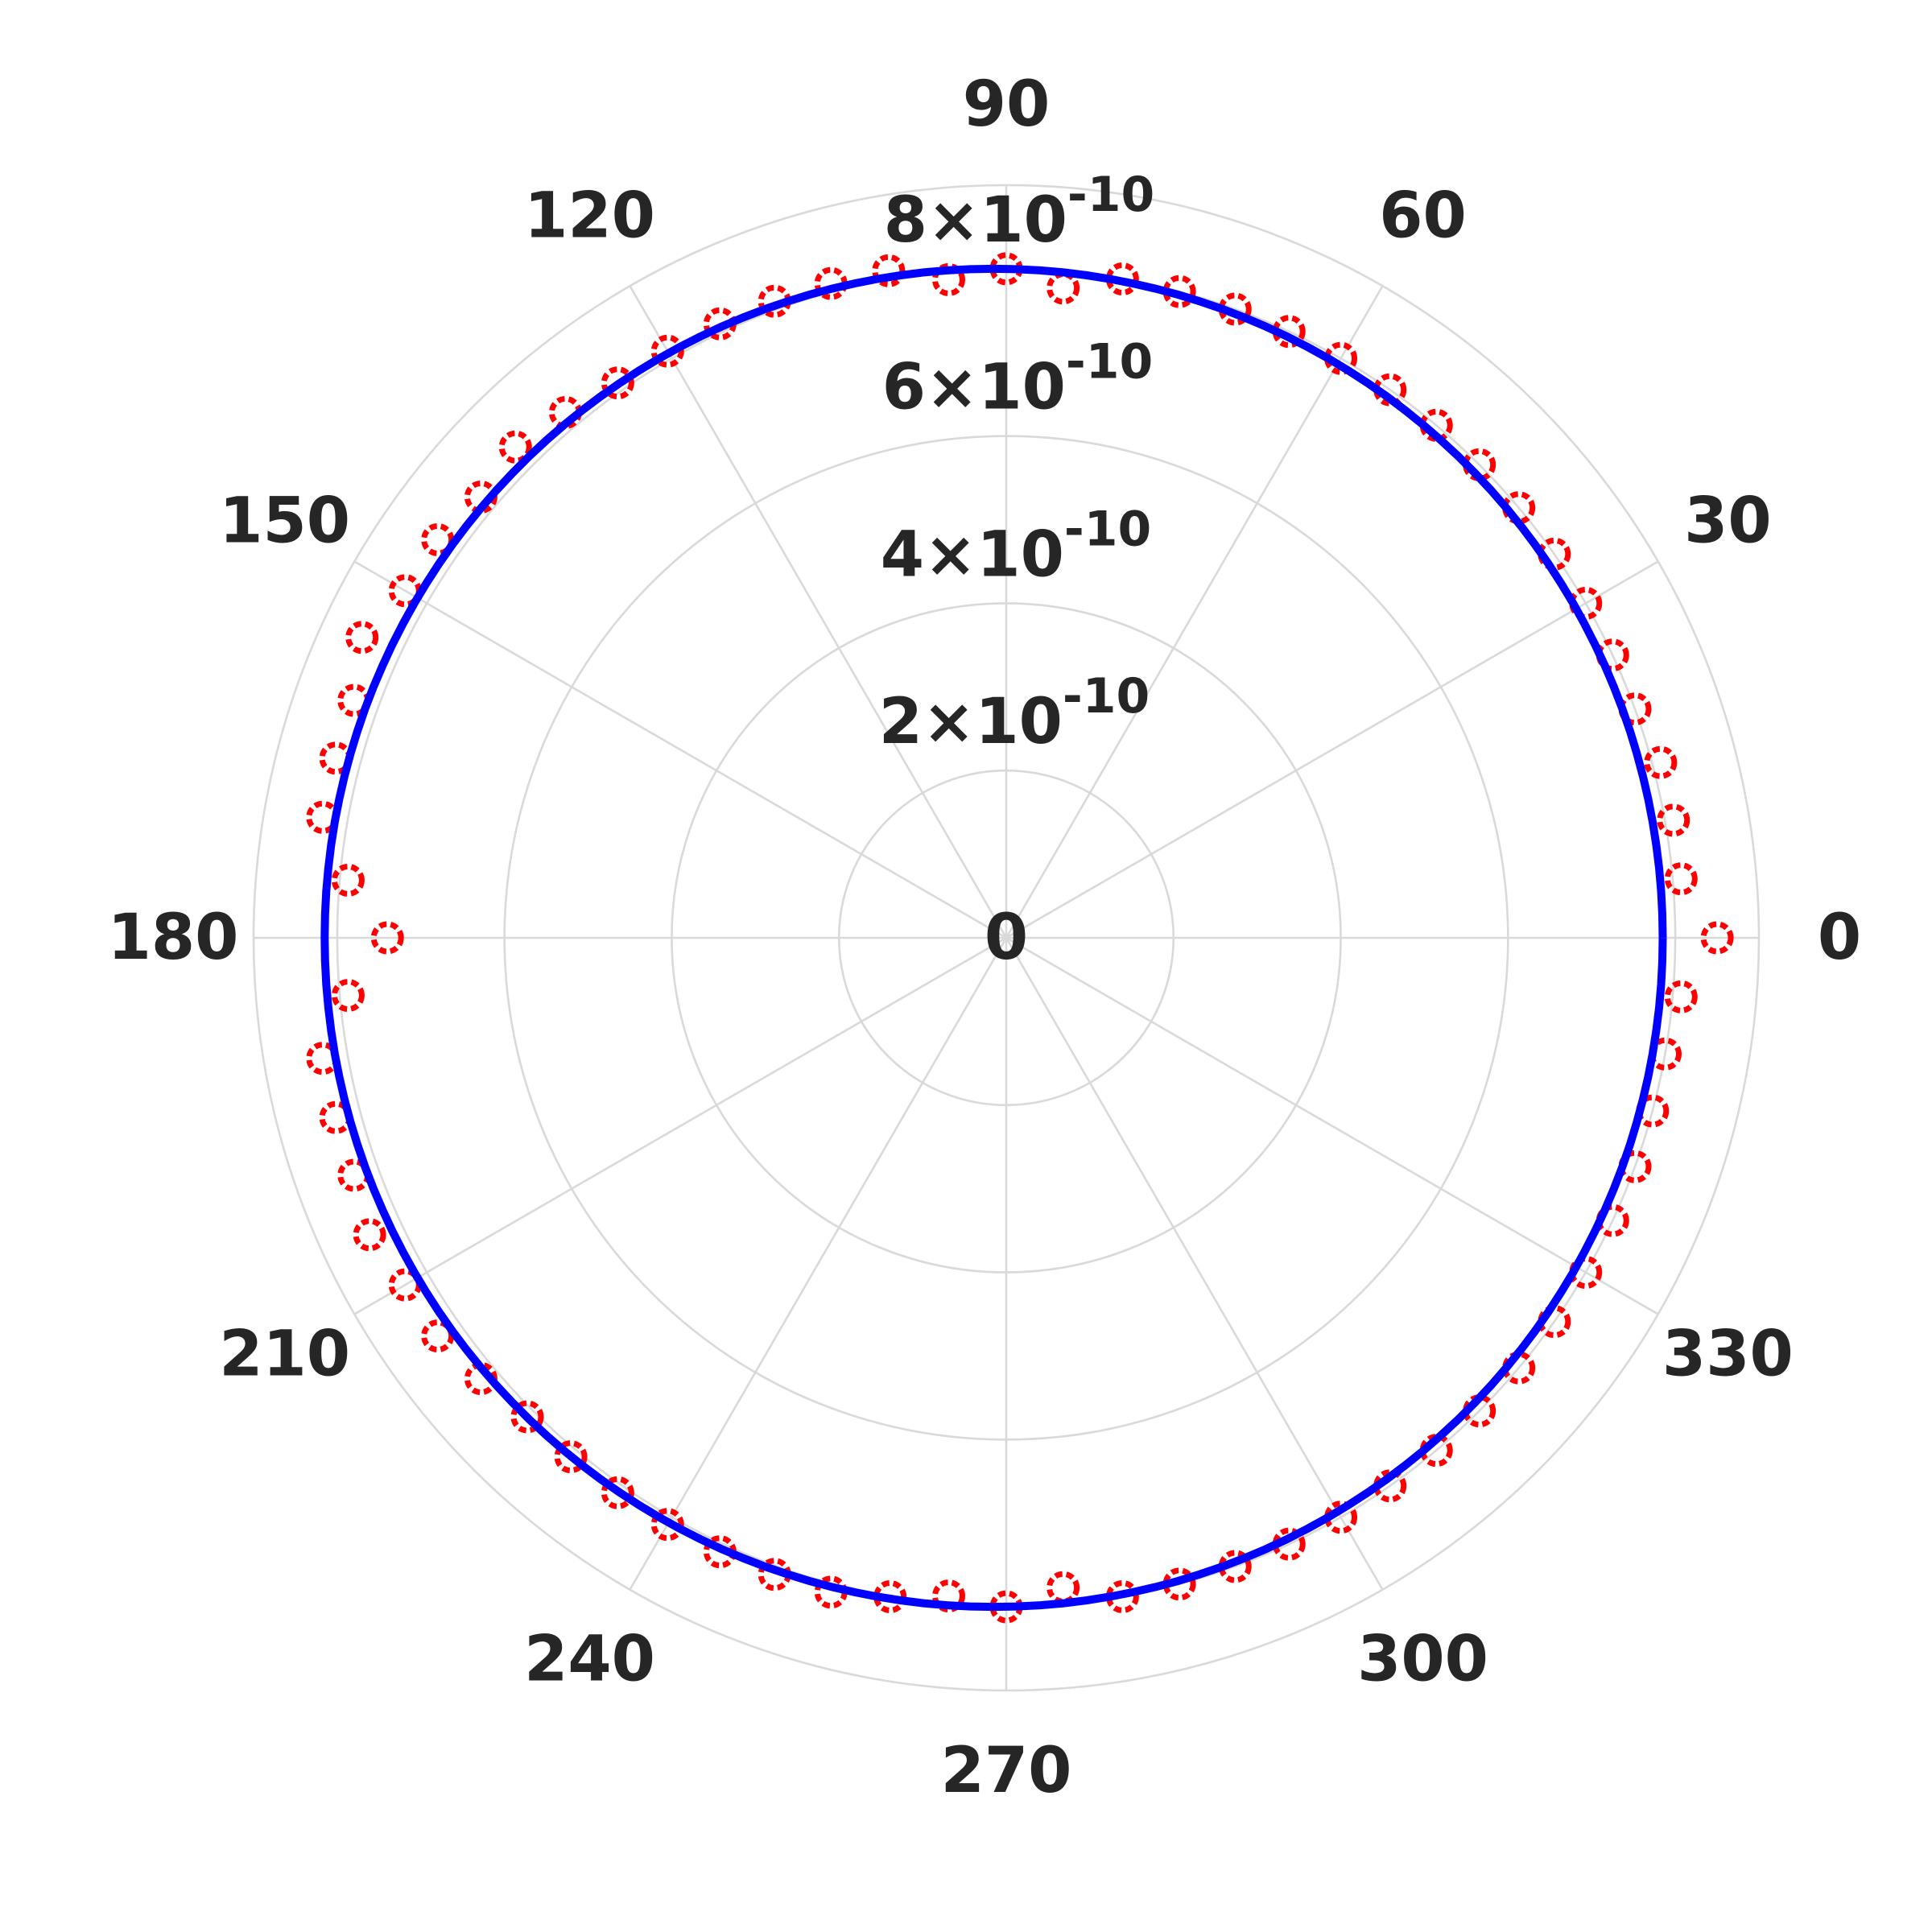 The height and width of the screenshot is (1932, 1932). What do you see at coordinates (1423, 216) in the screenshot?
I see `angle-label-60: 60` at bounding box center [1423, 216].